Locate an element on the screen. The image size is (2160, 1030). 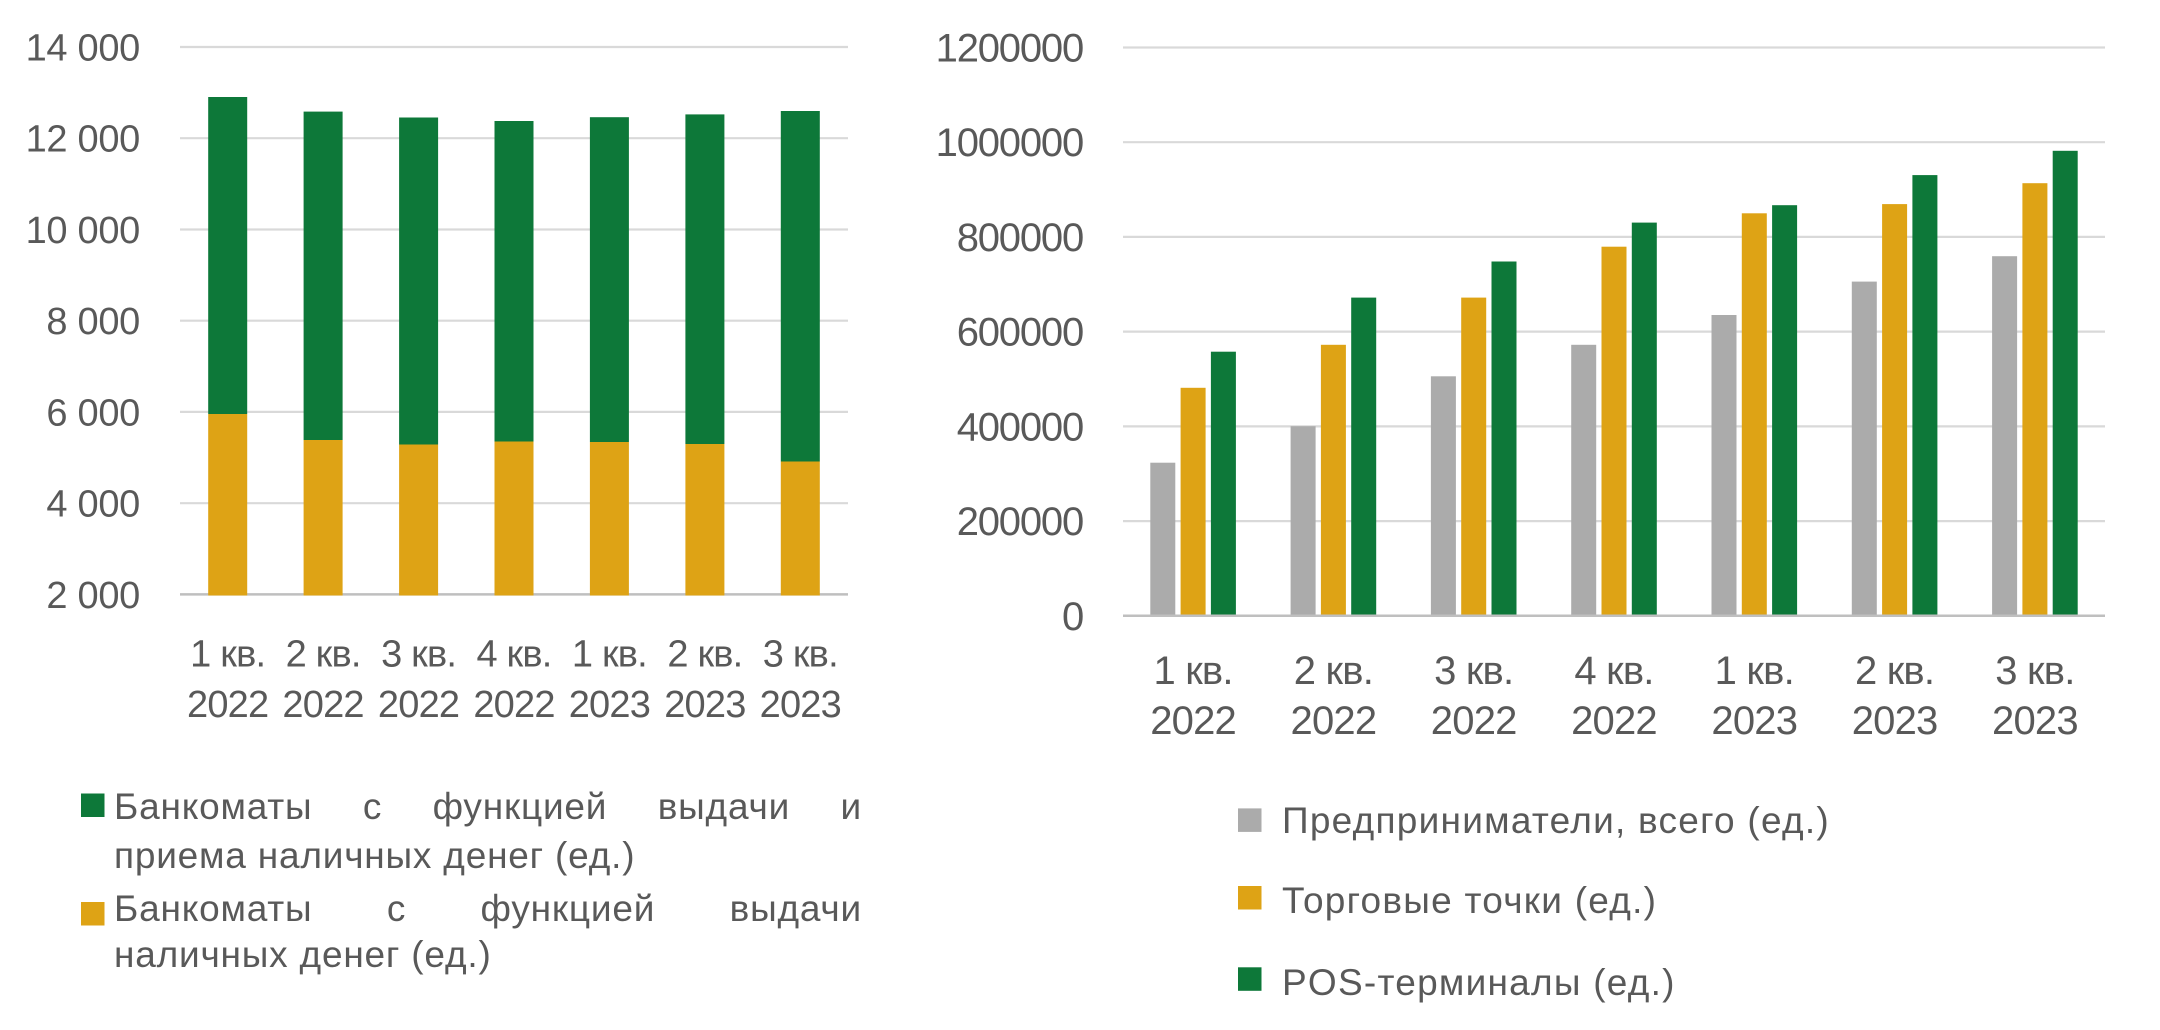
svg-text: 0 is located at coordinates (1072, 617).